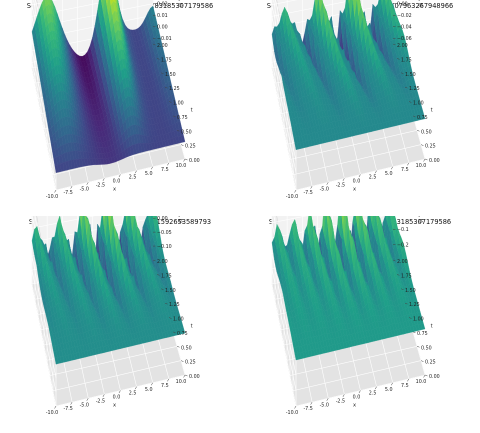 The width and height of the screenshot is (480, 433). I want to click on z-tick-label: −0.04, so click(404, 28).